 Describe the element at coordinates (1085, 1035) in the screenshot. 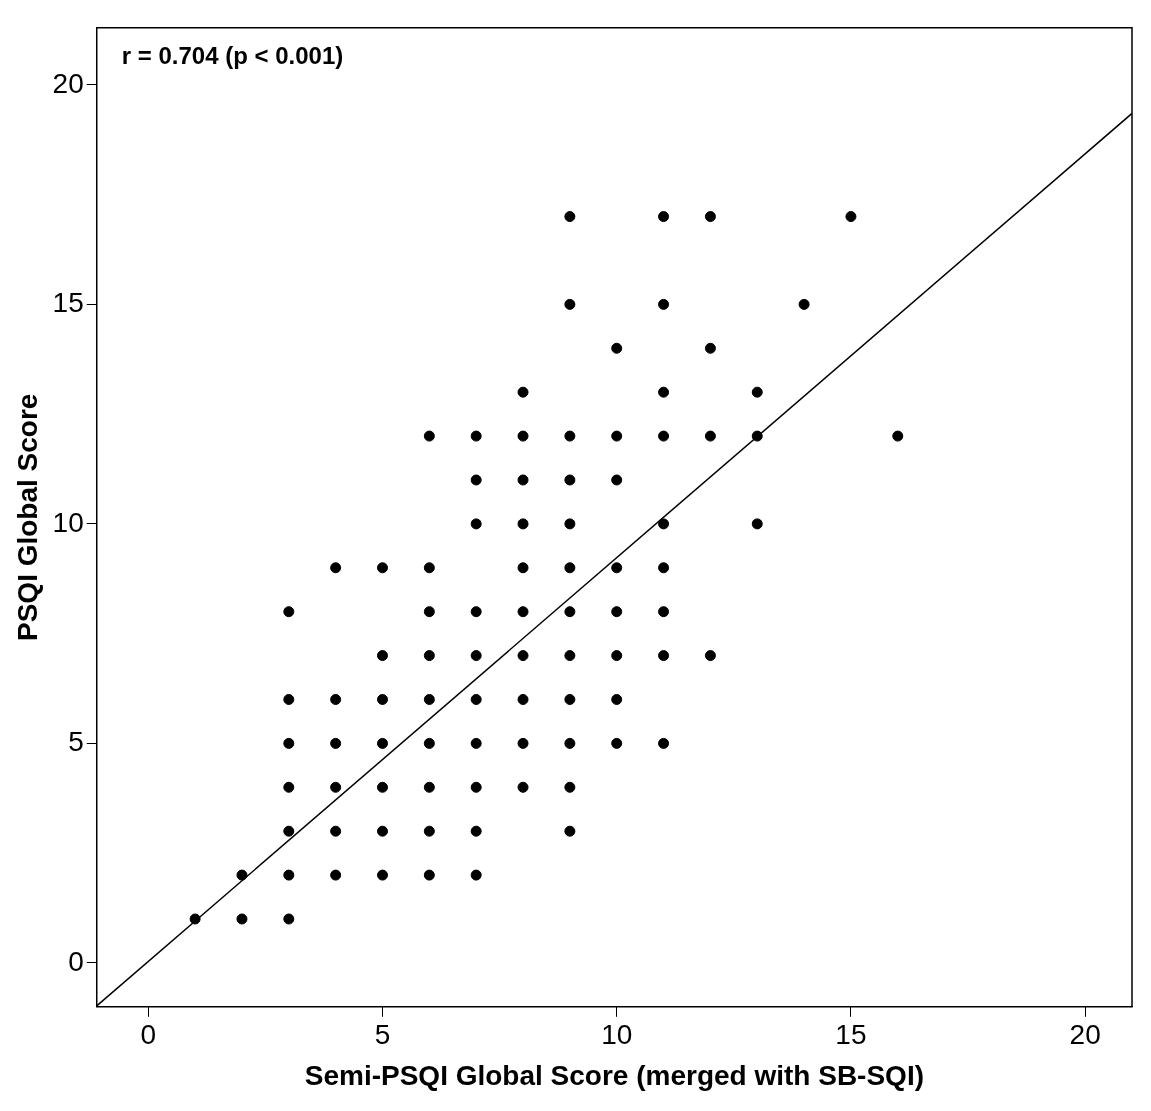

I see `x-tick-label: 20` at that location.